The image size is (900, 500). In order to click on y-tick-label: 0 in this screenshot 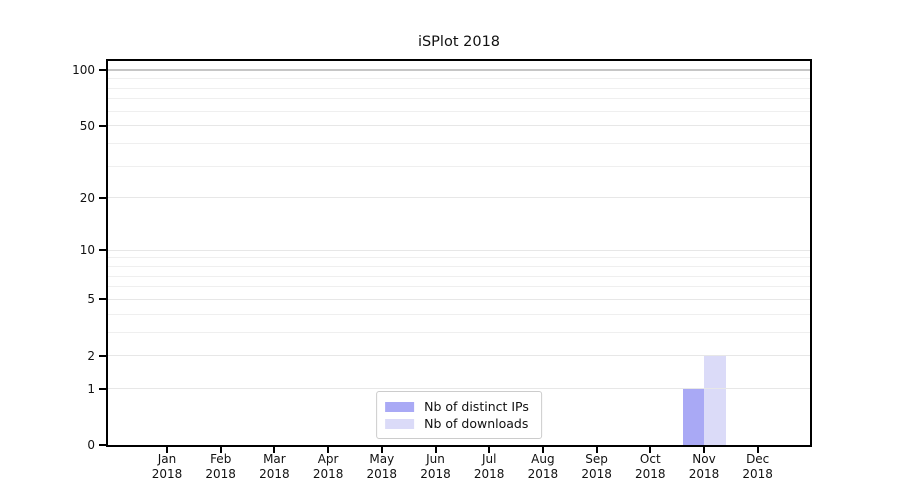, I will do `click(91, 445)`.